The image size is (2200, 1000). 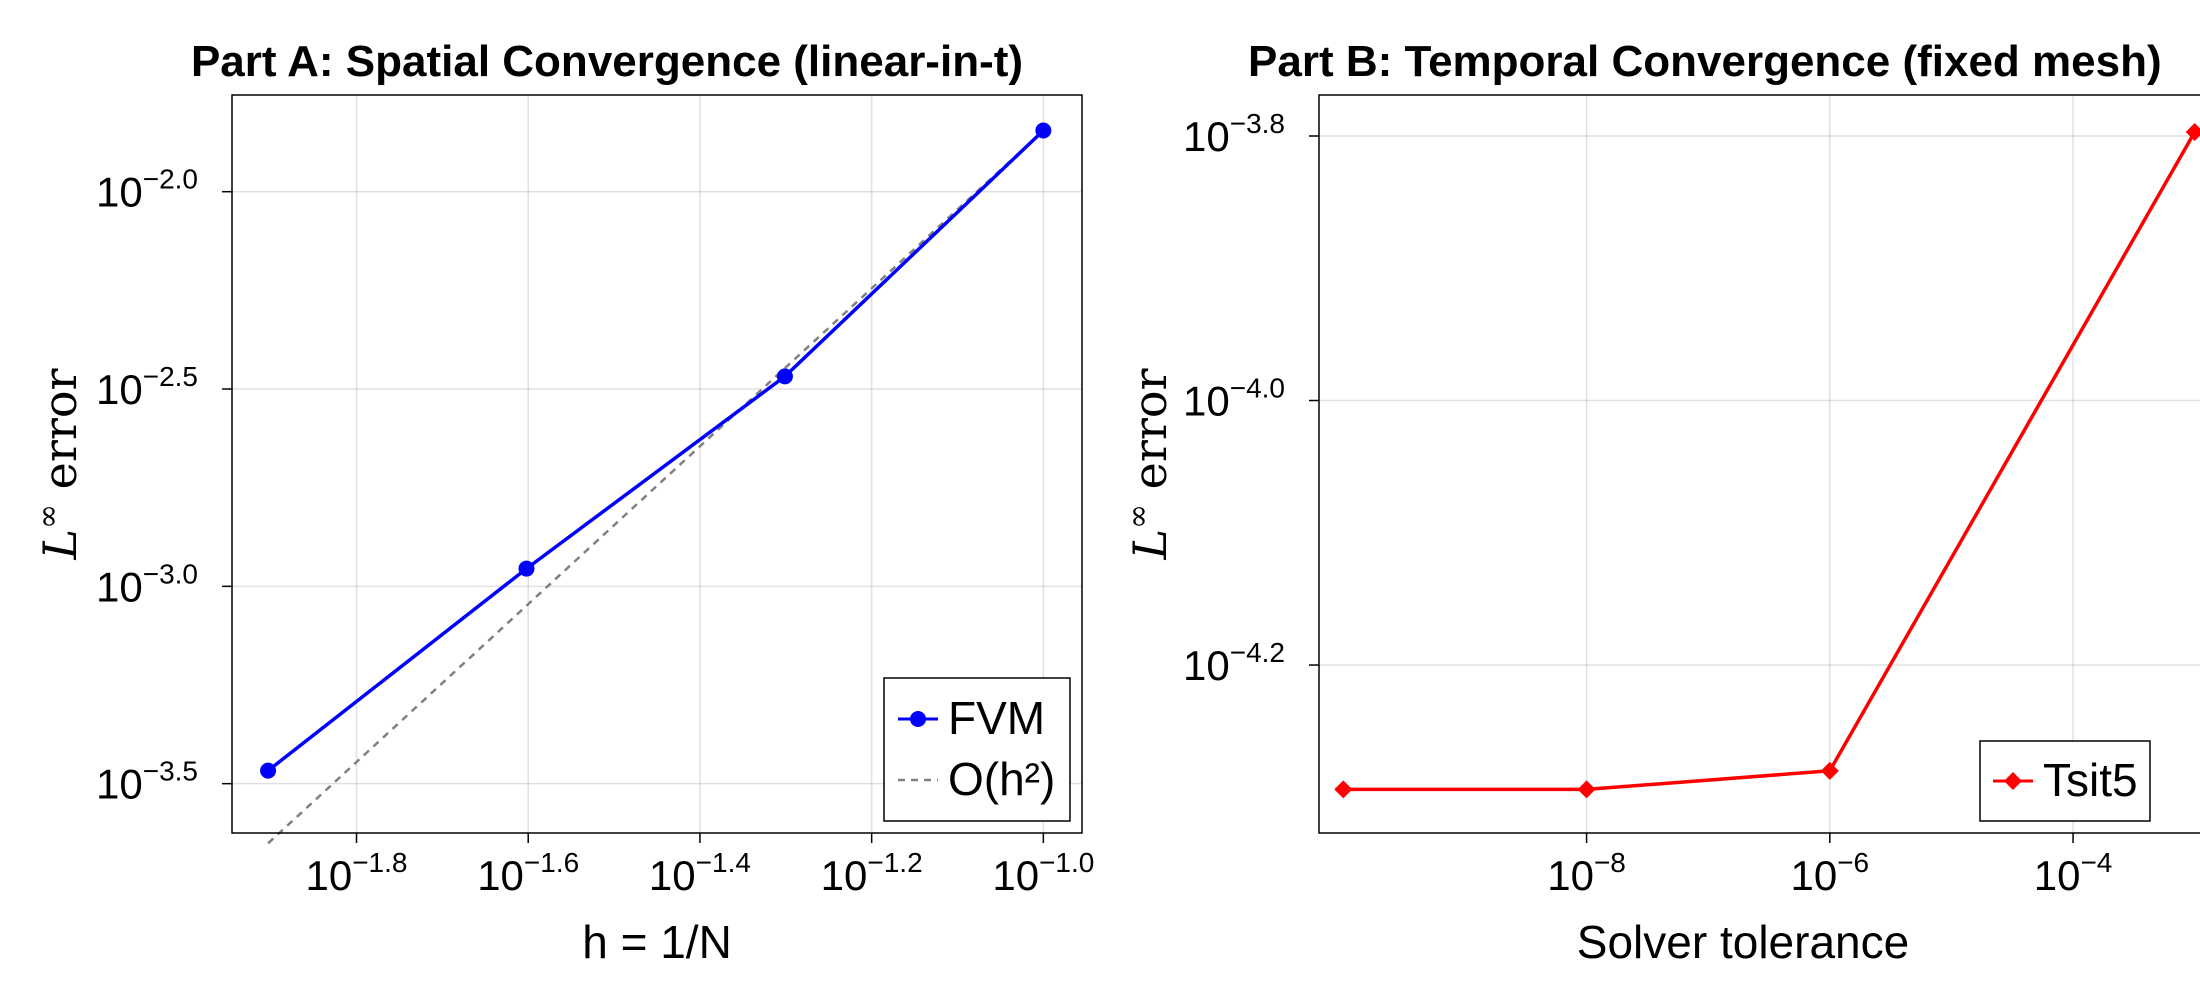 What do you see at coordinates (1257, 388) in the screenshot?
I see `tick-label-exponent: −4.0` at bounding box center [1257, 388].